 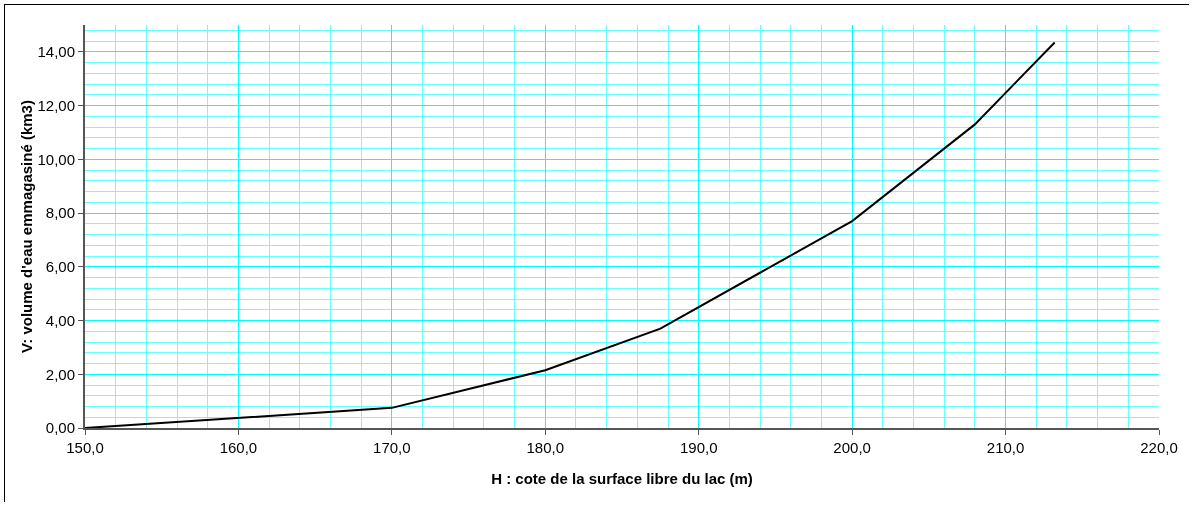 What do you see at coordinates (1005, 447) in the screenshot?
I see `x-tick-label: 210,0` at bounding box center [1005, 447].